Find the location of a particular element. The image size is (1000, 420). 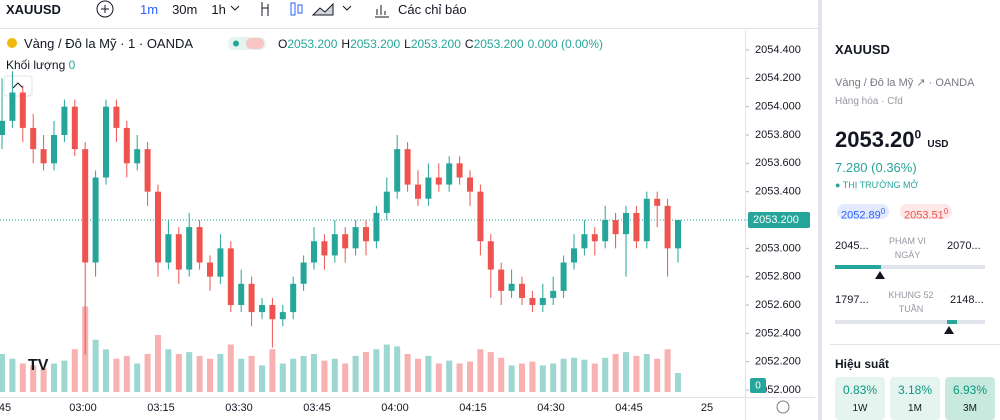

ohlc-key: L is located at coordinates (407, 44).